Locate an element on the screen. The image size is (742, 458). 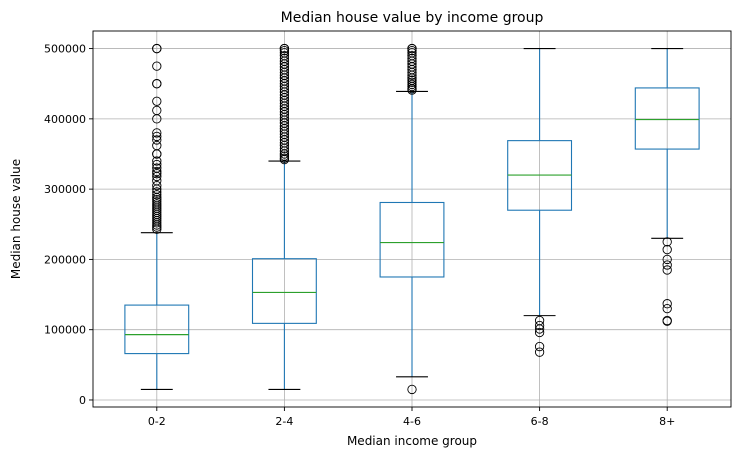
x-tick-label: 4-6 is located at coordinates (412, 421).